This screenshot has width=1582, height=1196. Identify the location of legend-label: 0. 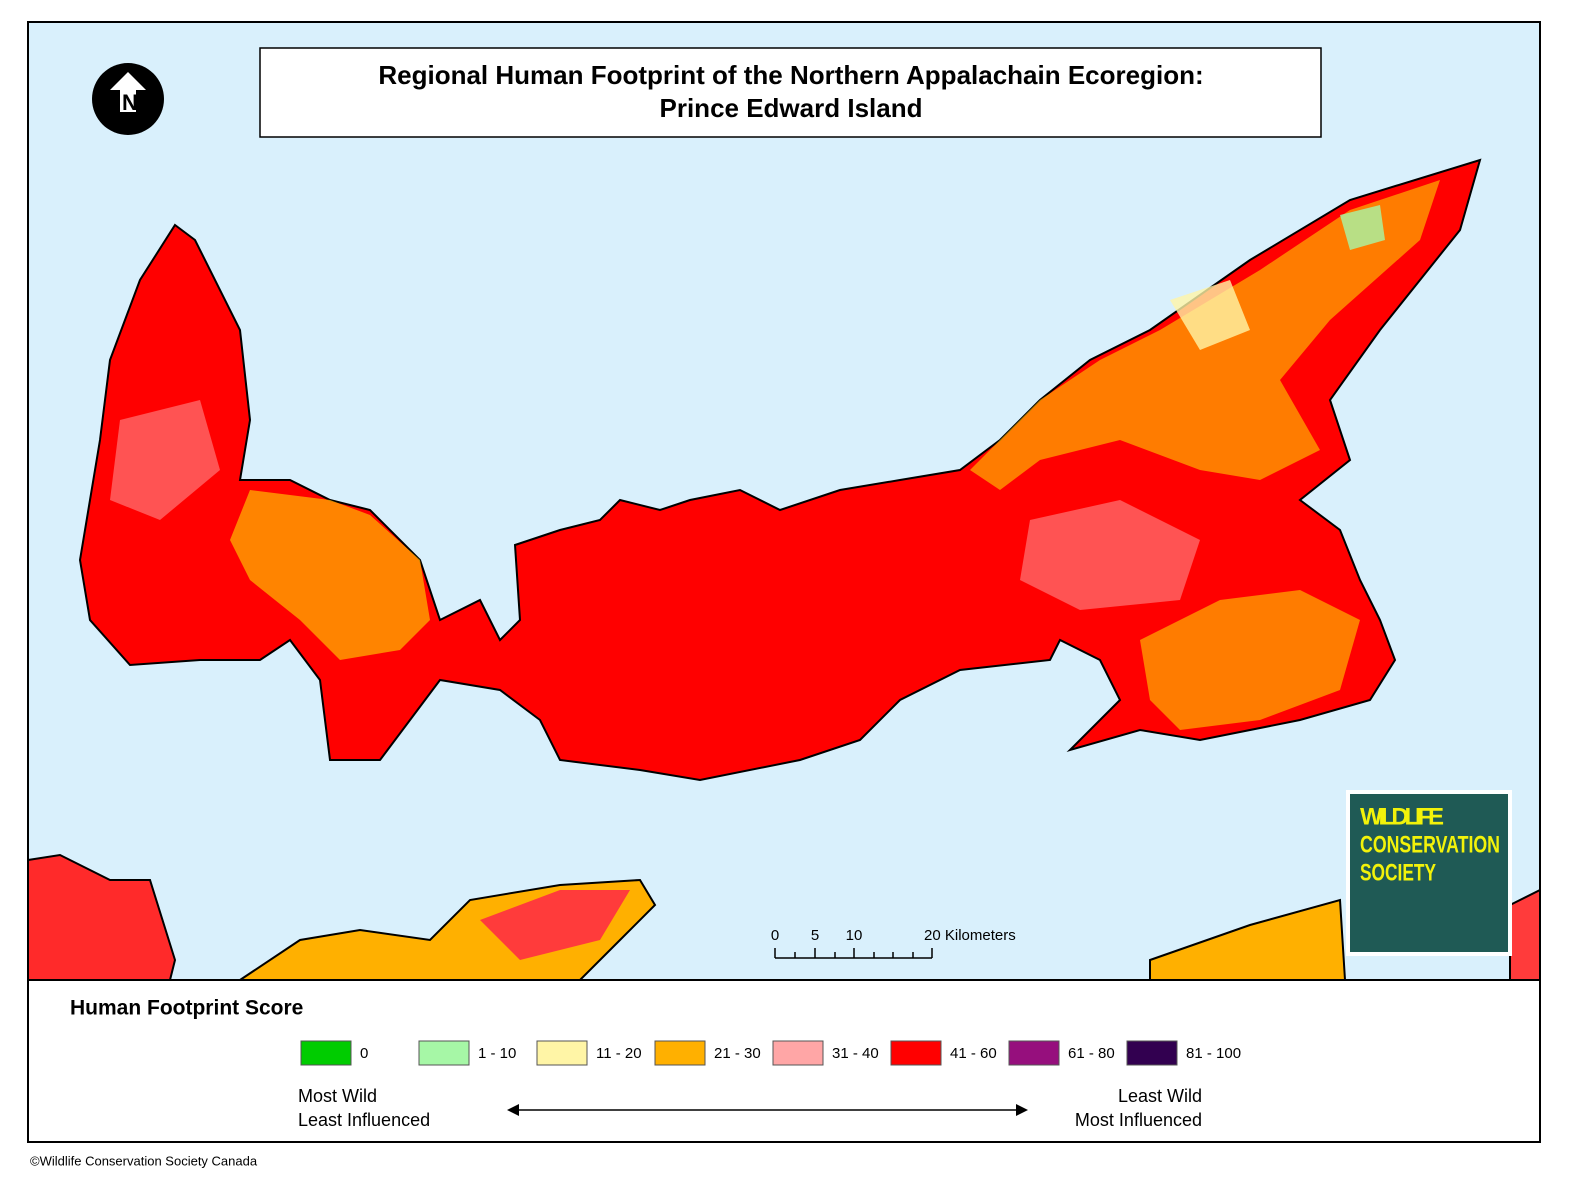
(364, 1053).